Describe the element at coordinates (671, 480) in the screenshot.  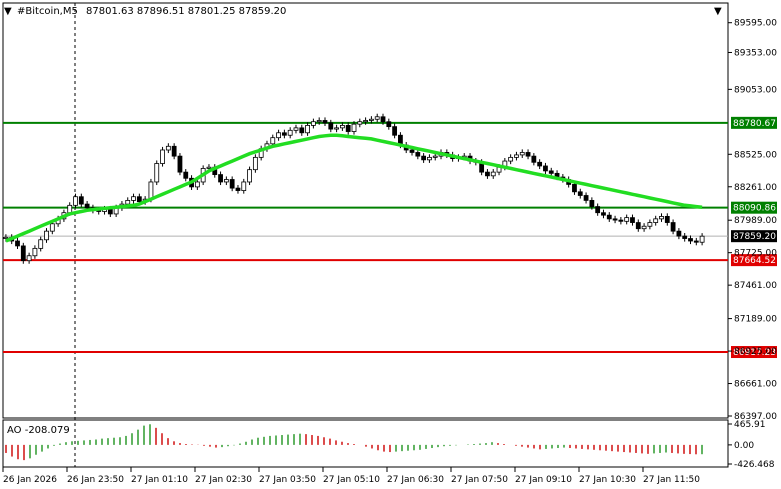
I see `time-tick-label: 27 Jan 11:50` at that location.